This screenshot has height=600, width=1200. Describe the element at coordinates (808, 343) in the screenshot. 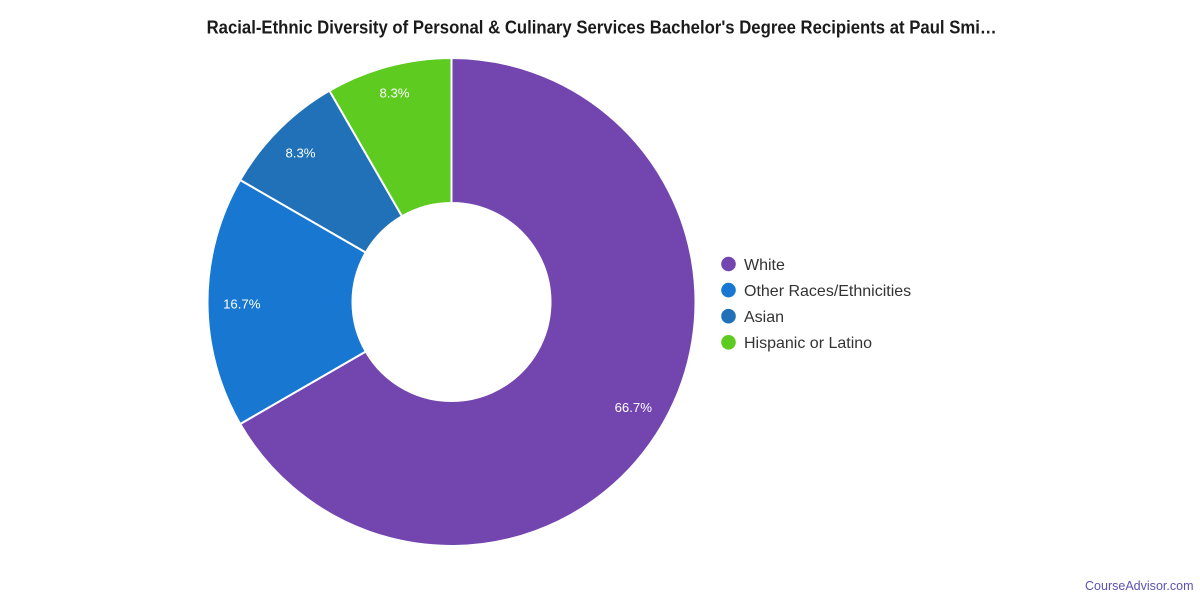

I see `svg-text: Hispanic or Latino` at that location.